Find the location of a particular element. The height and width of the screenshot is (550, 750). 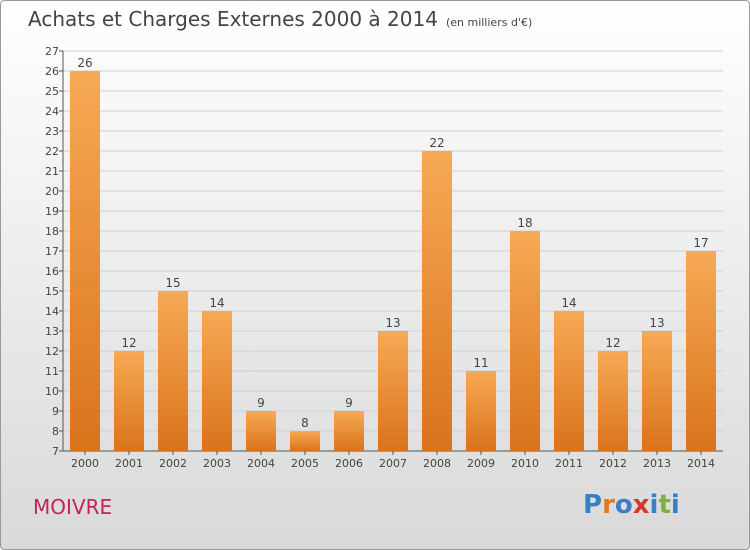

logo-letter: o is located at coordinates (623, 505).